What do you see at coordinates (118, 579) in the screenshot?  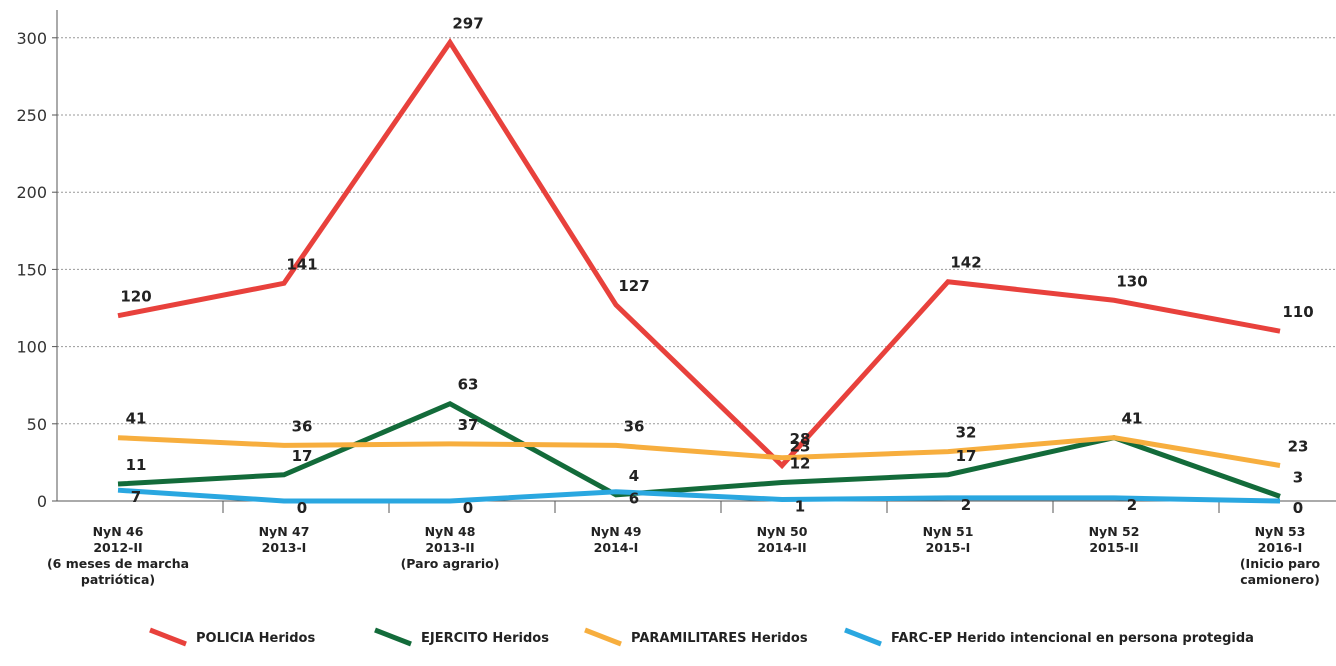 I see `x-tick-label: patriótica)` at bounding box center [118, 579].